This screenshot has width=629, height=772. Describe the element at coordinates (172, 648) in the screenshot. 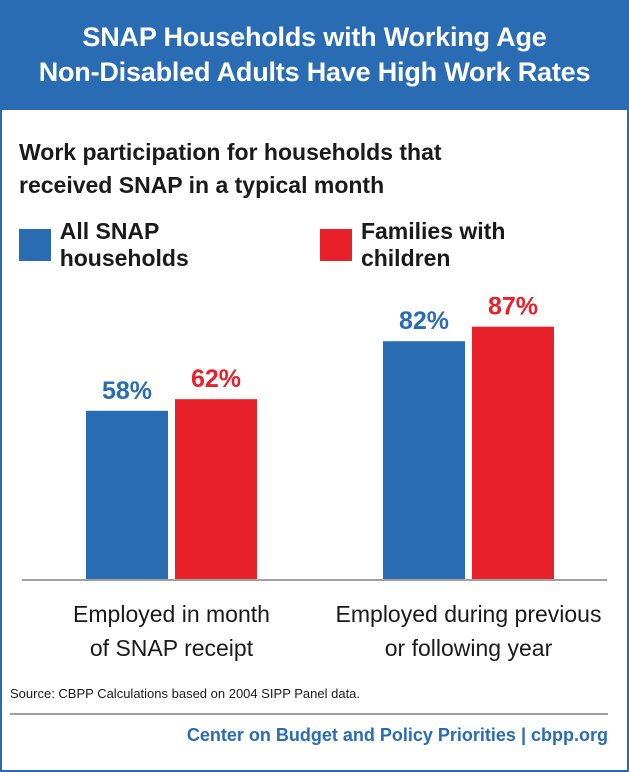

I see `category-label-1-line-2: of SNAP receipt` at that location.